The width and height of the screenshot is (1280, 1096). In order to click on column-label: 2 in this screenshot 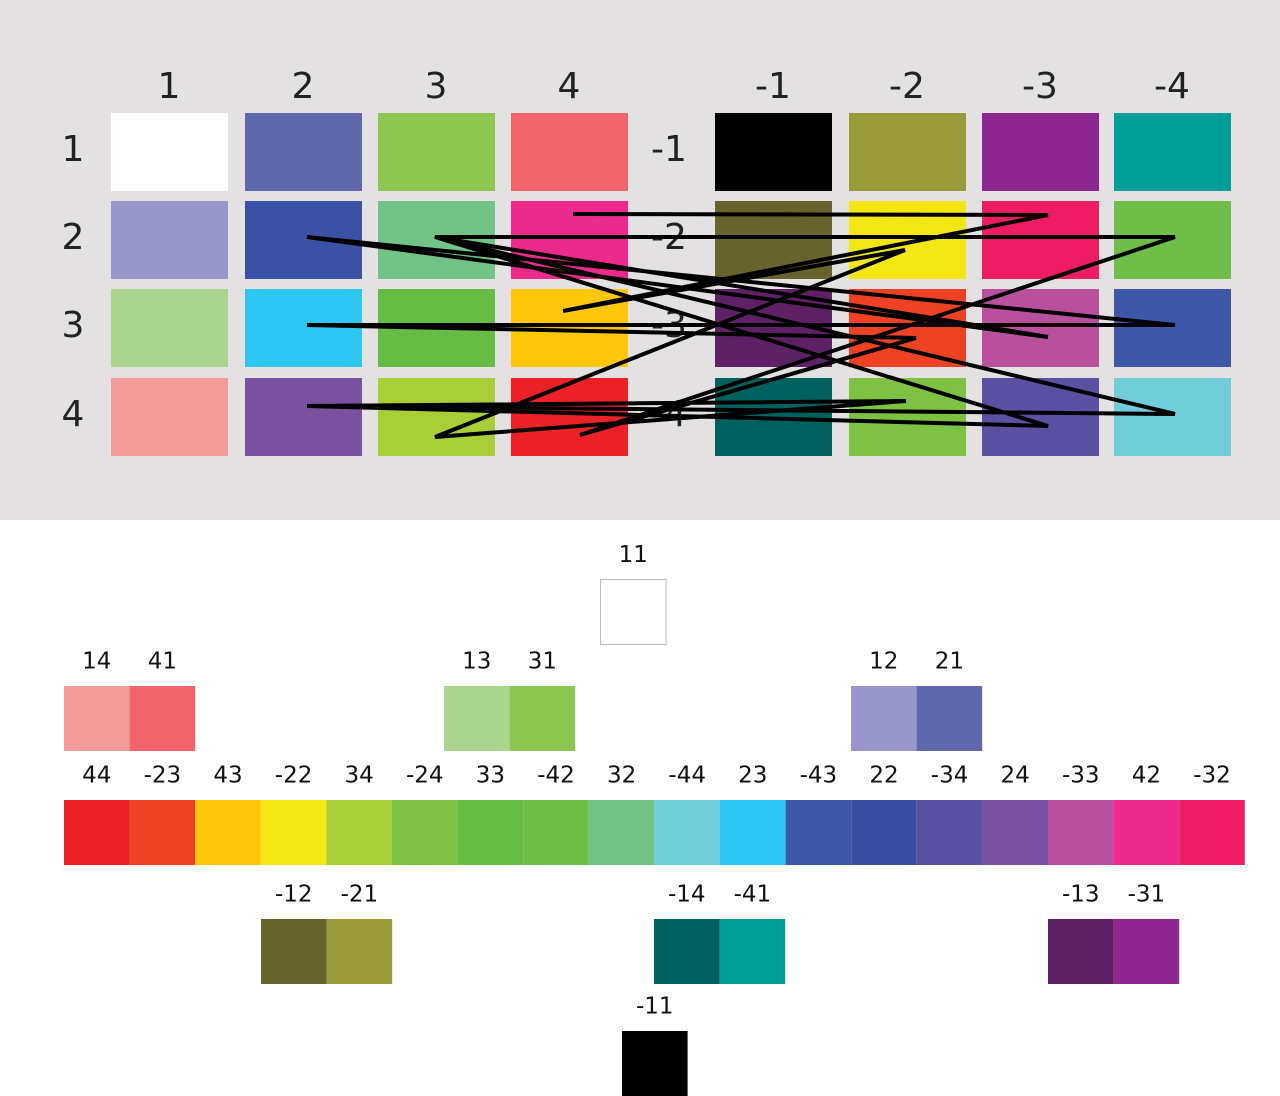, I will do `click(303, 86)`.